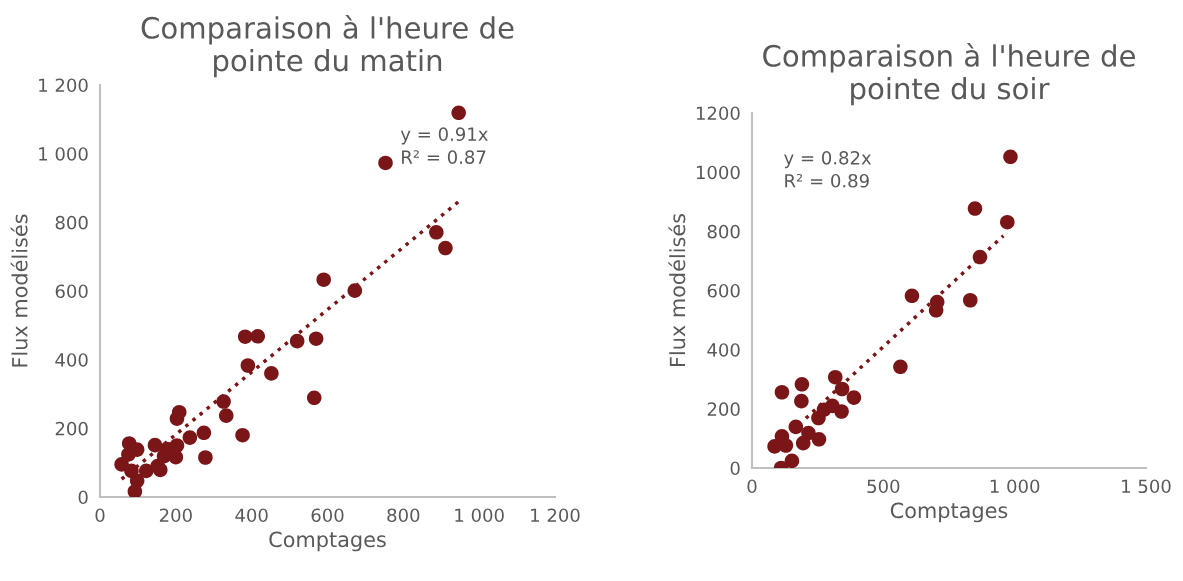  Describe the element at coordinates (444, 136) in the screenshot. I see `annotation: y = 0.91x` at that location.